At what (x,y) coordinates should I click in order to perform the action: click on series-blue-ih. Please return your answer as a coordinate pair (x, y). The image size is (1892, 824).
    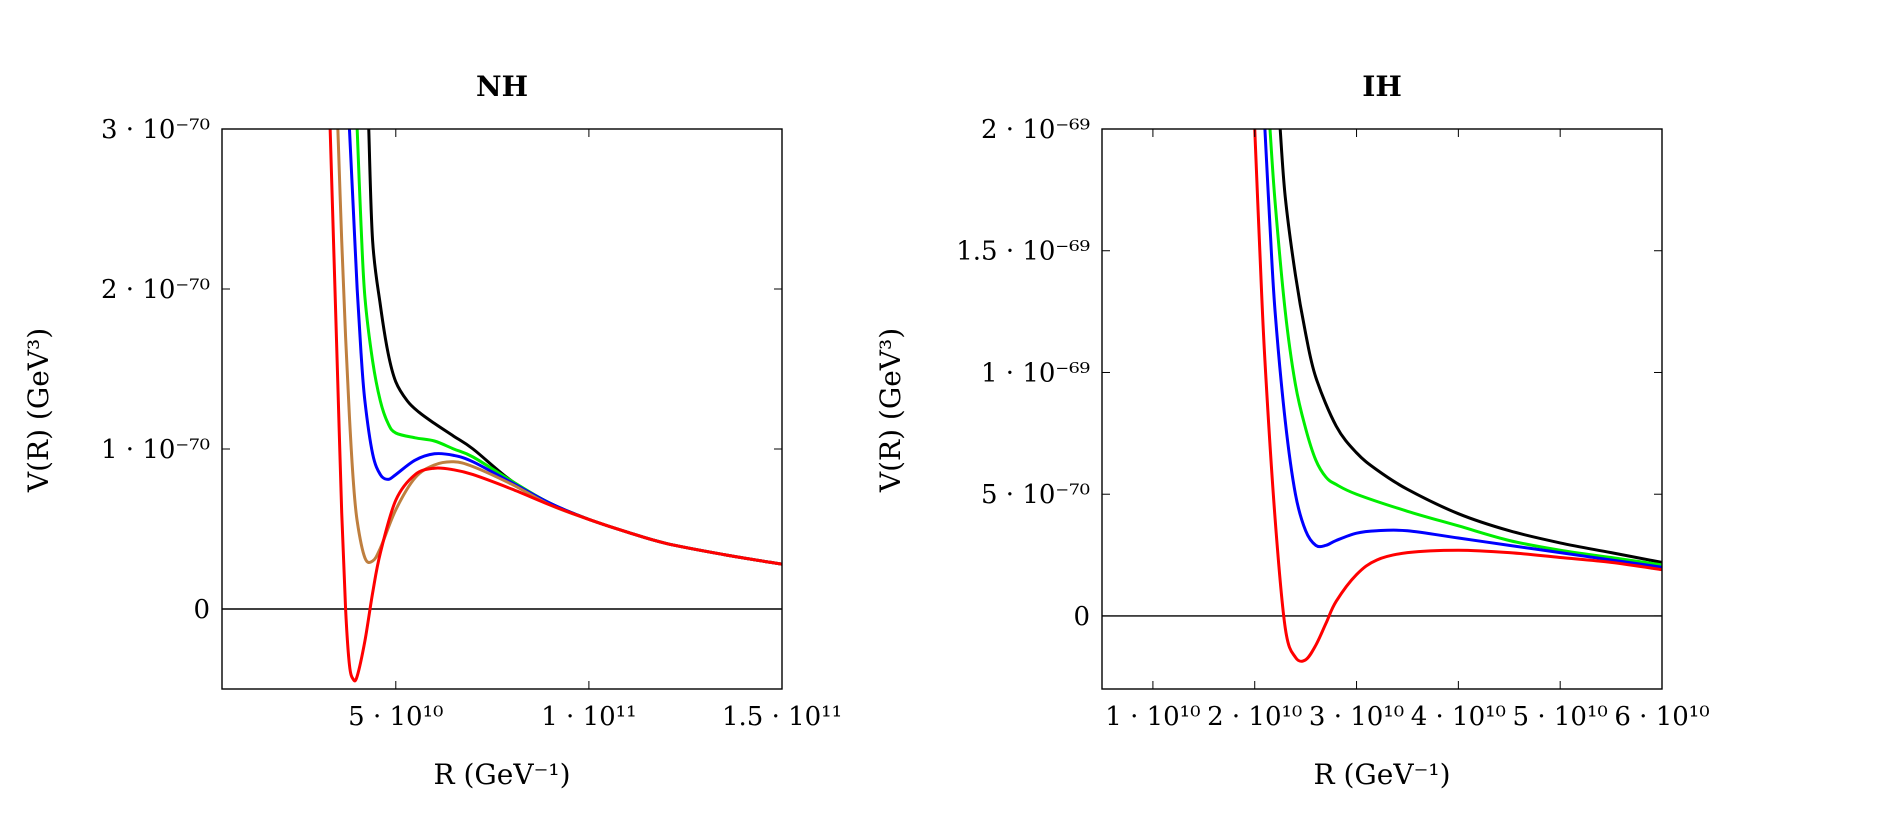
    Looking at the image, I should click on (1462, 349).